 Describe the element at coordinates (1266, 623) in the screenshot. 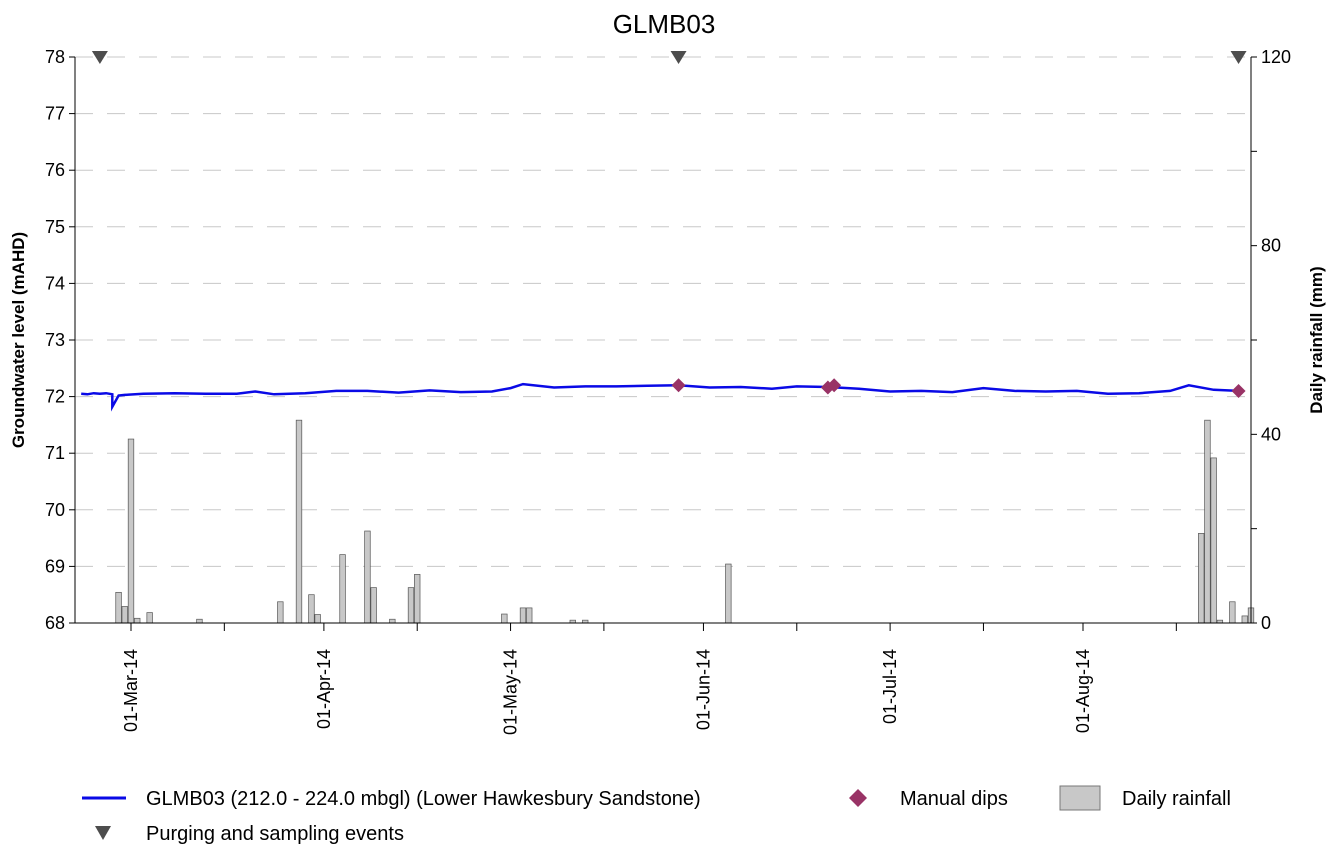

I see `y2-tick-label: 0` at that location.